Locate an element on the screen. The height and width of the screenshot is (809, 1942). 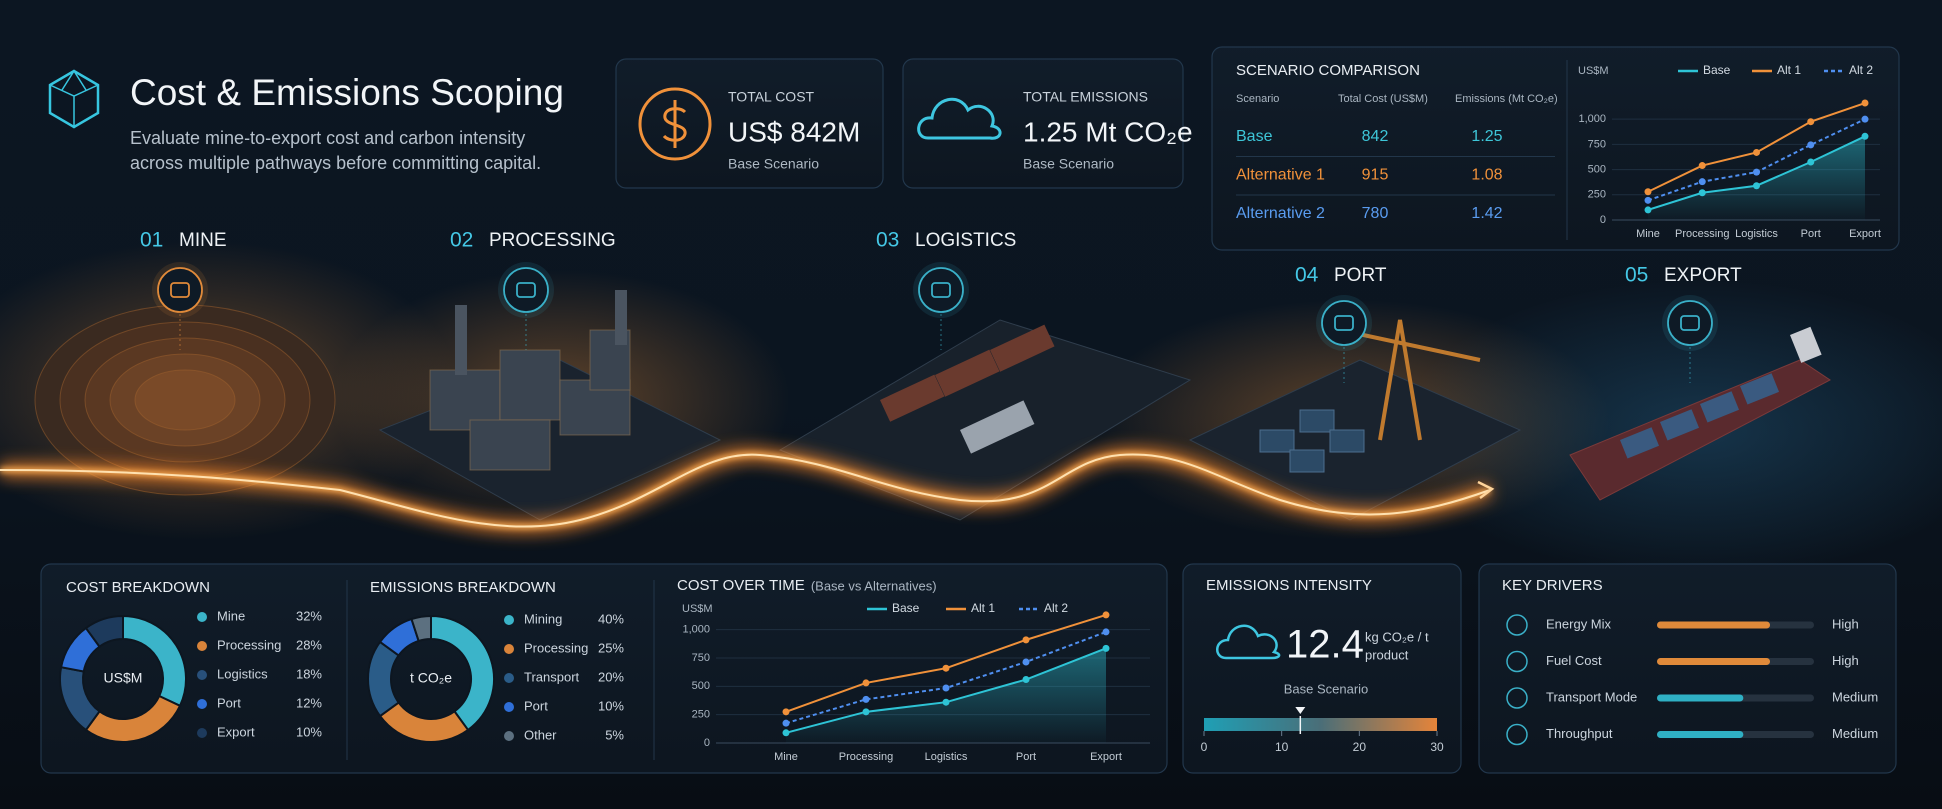
y-tick-label: 750 is located at coordinates (1597, 144).